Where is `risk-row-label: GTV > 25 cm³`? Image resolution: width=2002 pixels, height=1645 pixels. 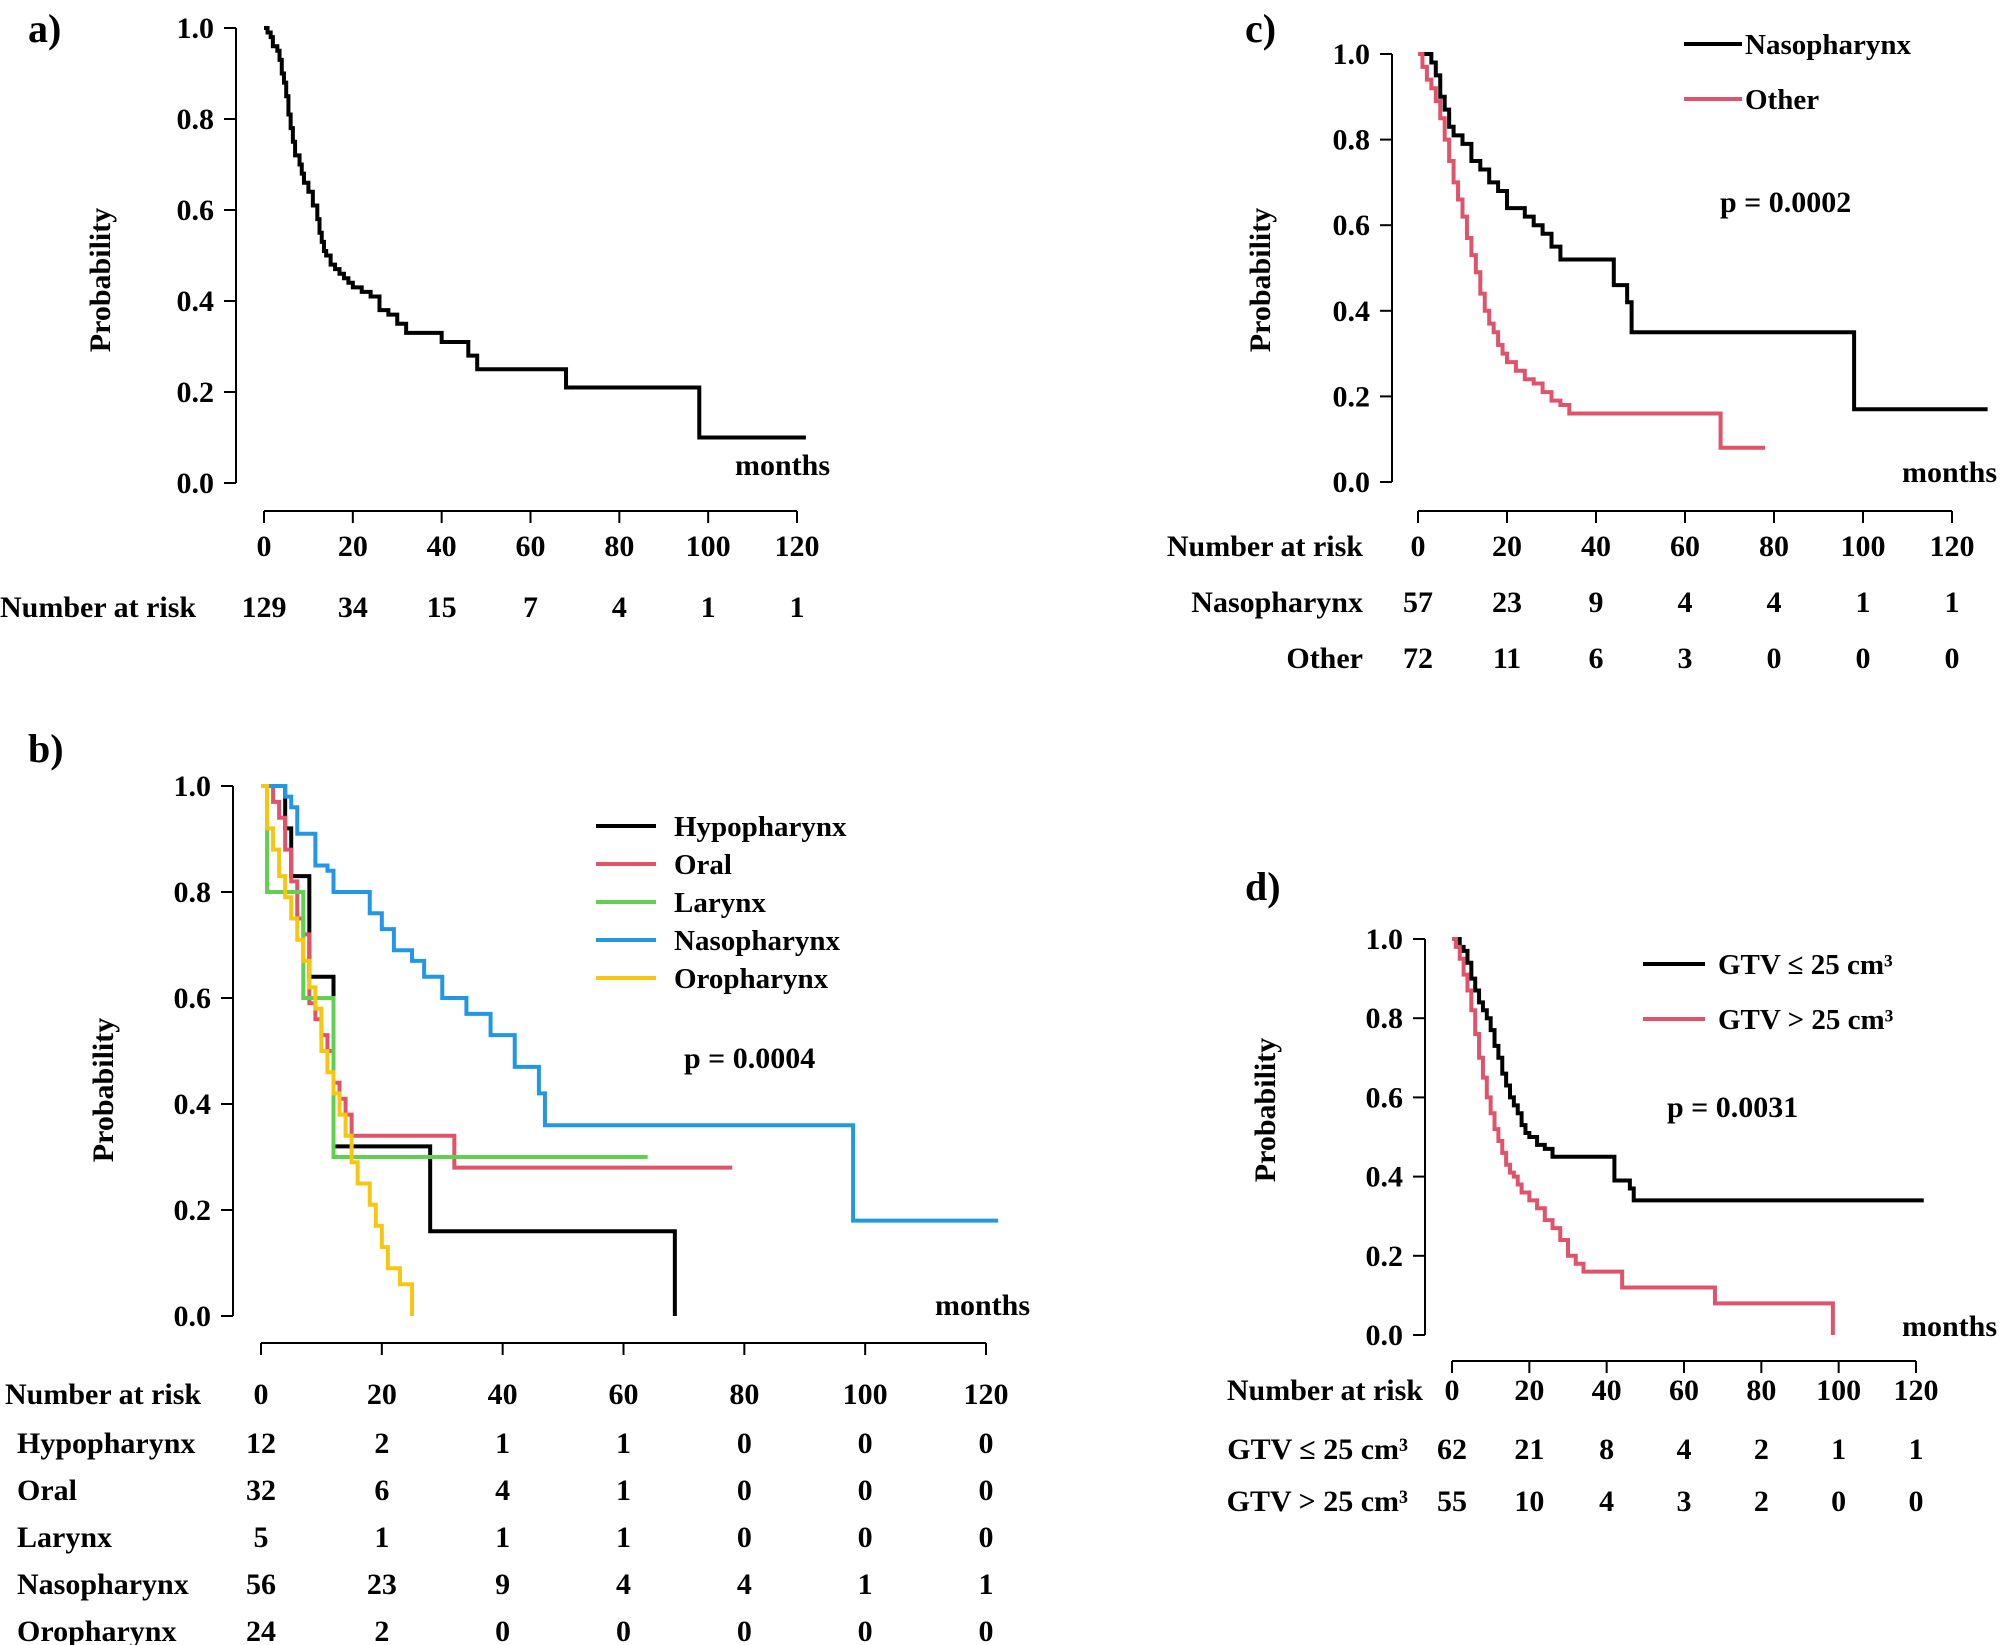 risk-row-label: GTV > 25 cm³ is located at coordinates (1317, 1501).